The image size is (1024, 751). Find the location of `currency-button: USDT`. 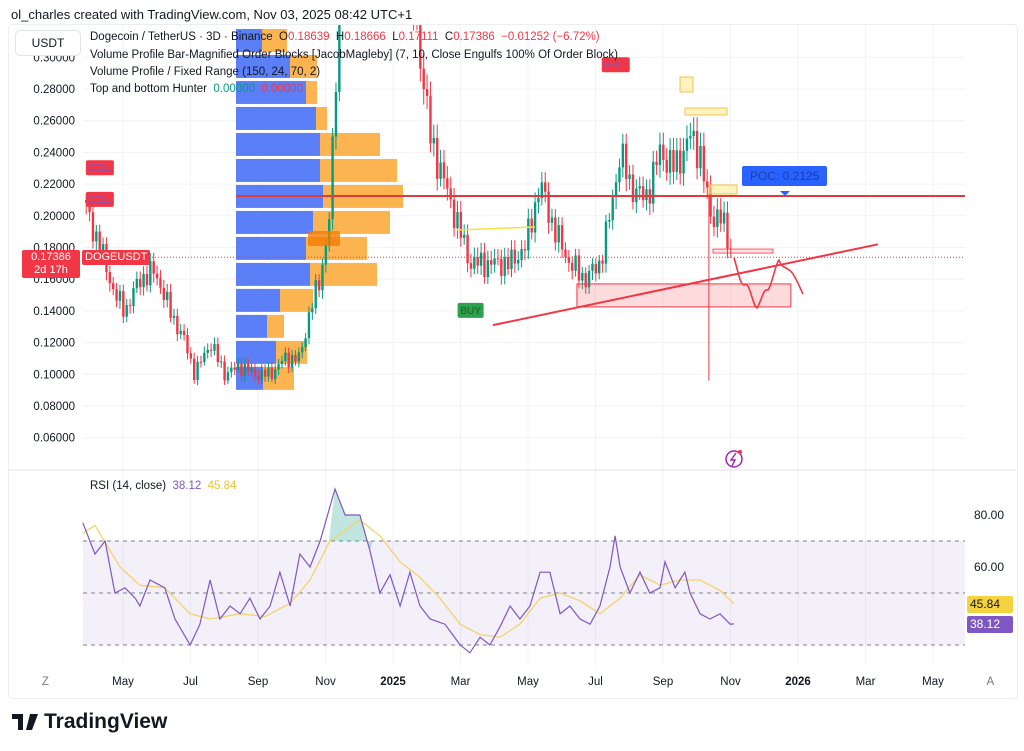

currency-button: USDT is located at coordinates (48, 43).